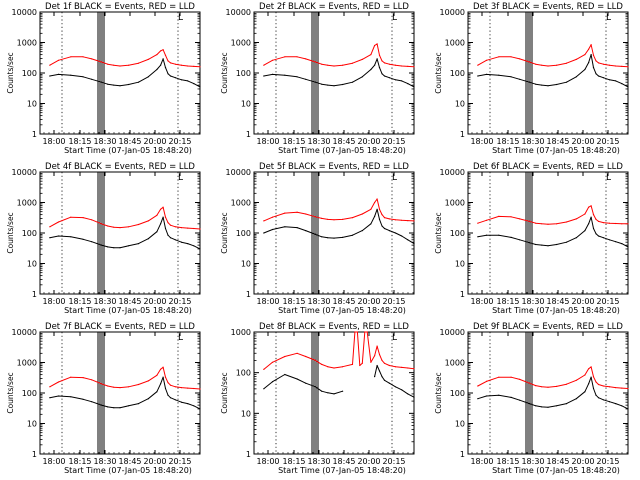 The width and height of the screenshot is (640, 480). Describe the element at coordinates (27, 363) in the screenshot. I see `y-tick-label: 1000` at that location.